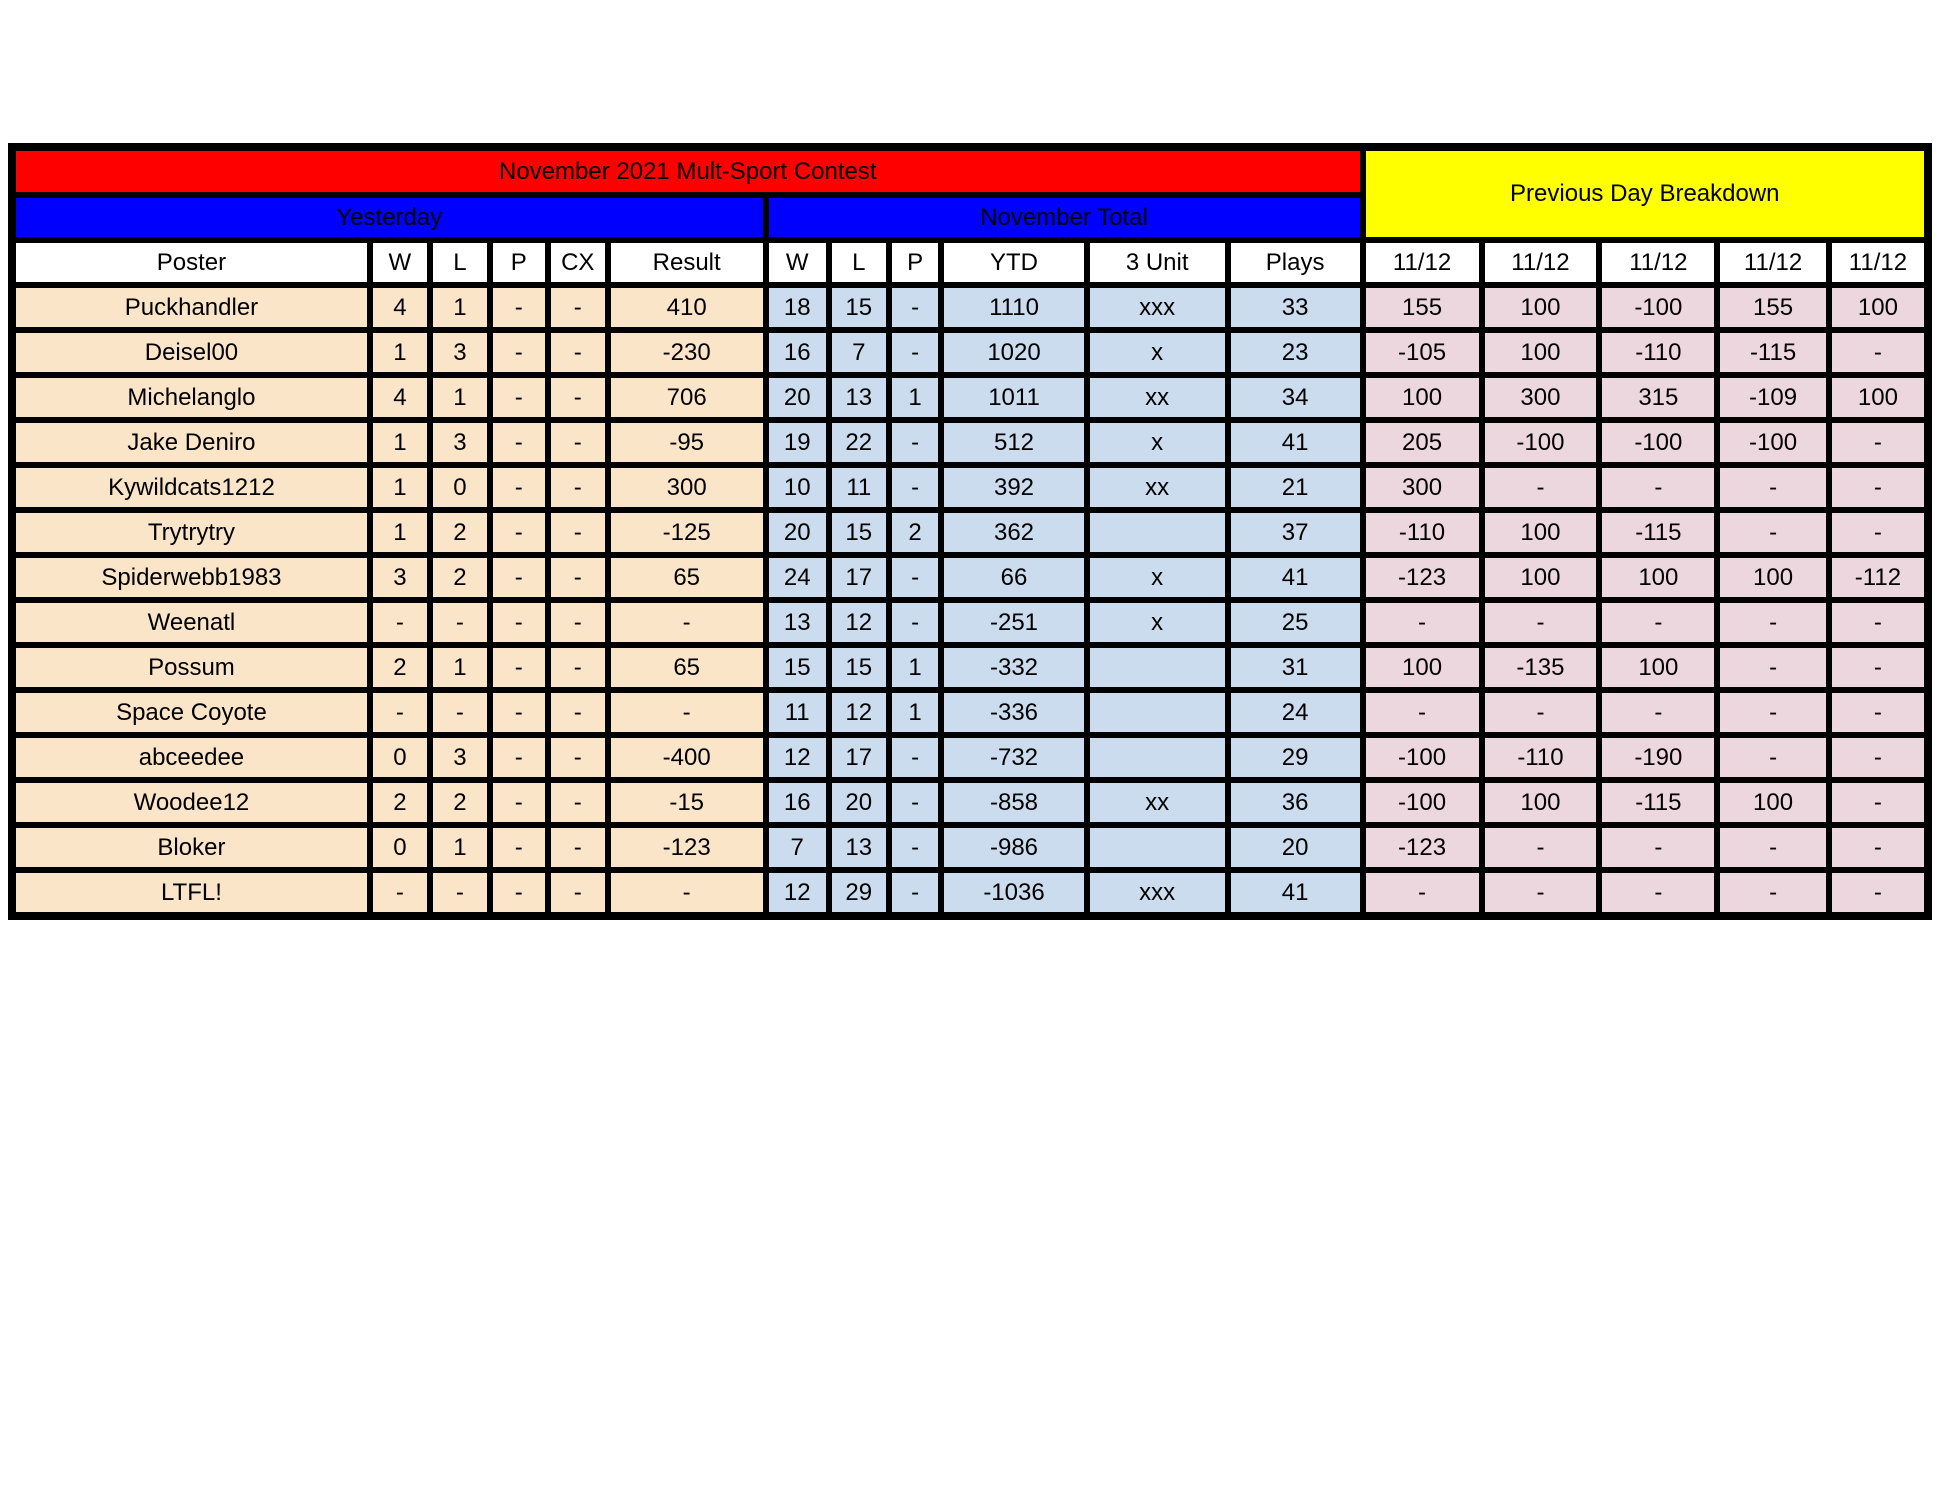 This screenshot has height=1501, width=1943. Describe the element at coordinates (1014, 397) in the screenshot. I see `november-total-cell: 1011` at that location.